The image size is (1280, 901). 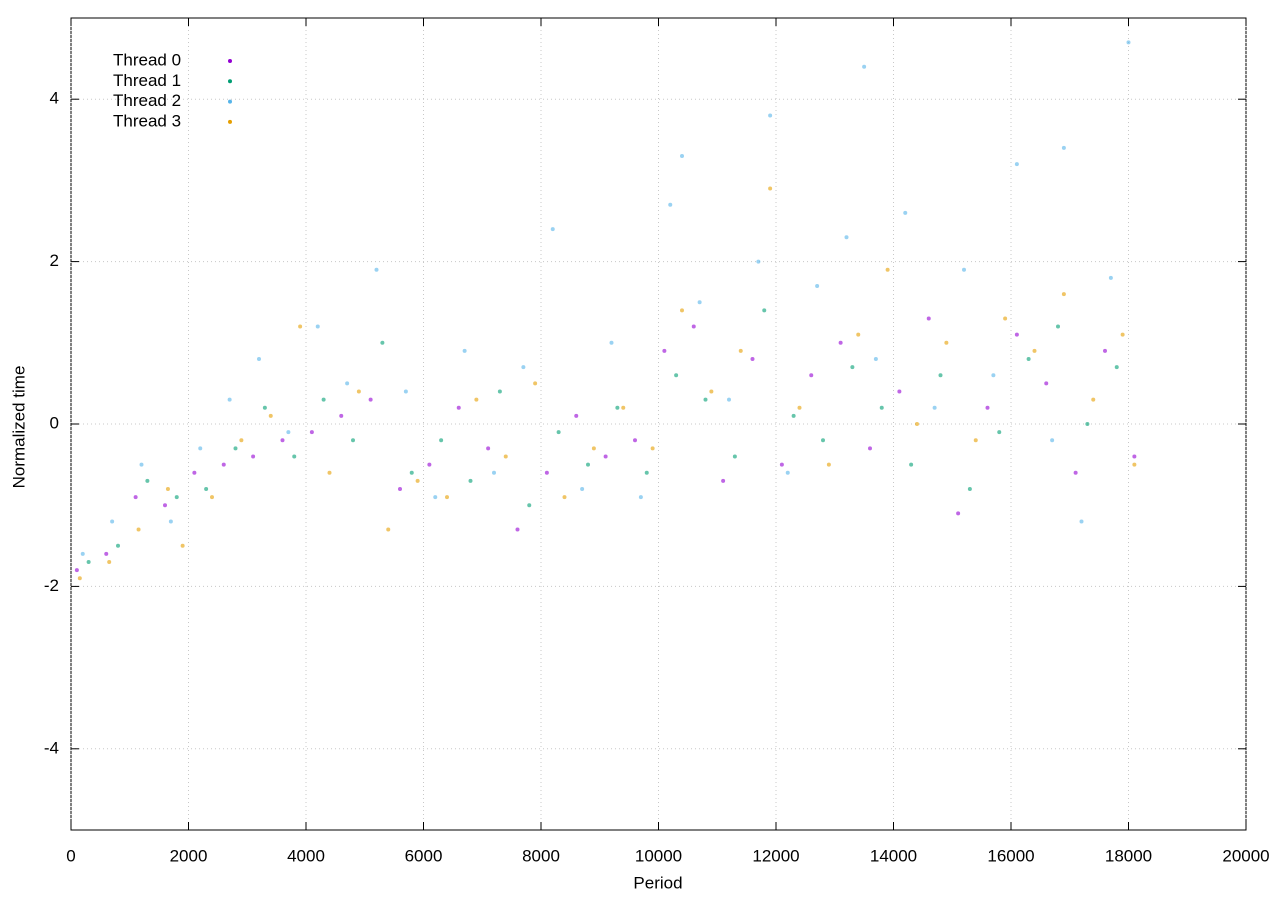 I want to click on y-tick-label: 0, so click(x=54, y=422).